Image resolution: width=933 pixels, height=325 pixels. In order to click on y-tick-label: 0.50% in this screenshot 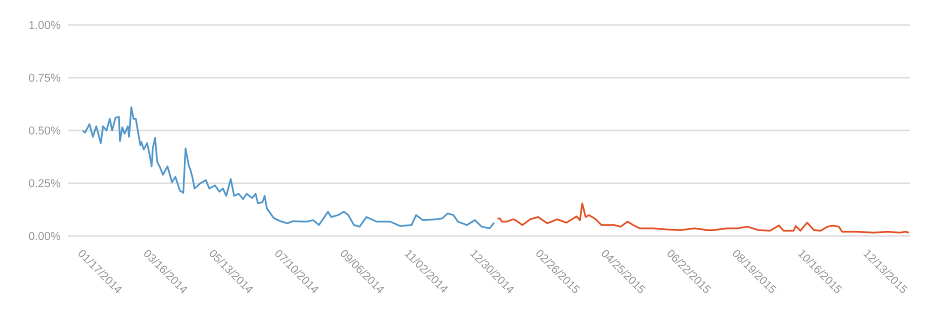, I will do `click(44, 130)`.